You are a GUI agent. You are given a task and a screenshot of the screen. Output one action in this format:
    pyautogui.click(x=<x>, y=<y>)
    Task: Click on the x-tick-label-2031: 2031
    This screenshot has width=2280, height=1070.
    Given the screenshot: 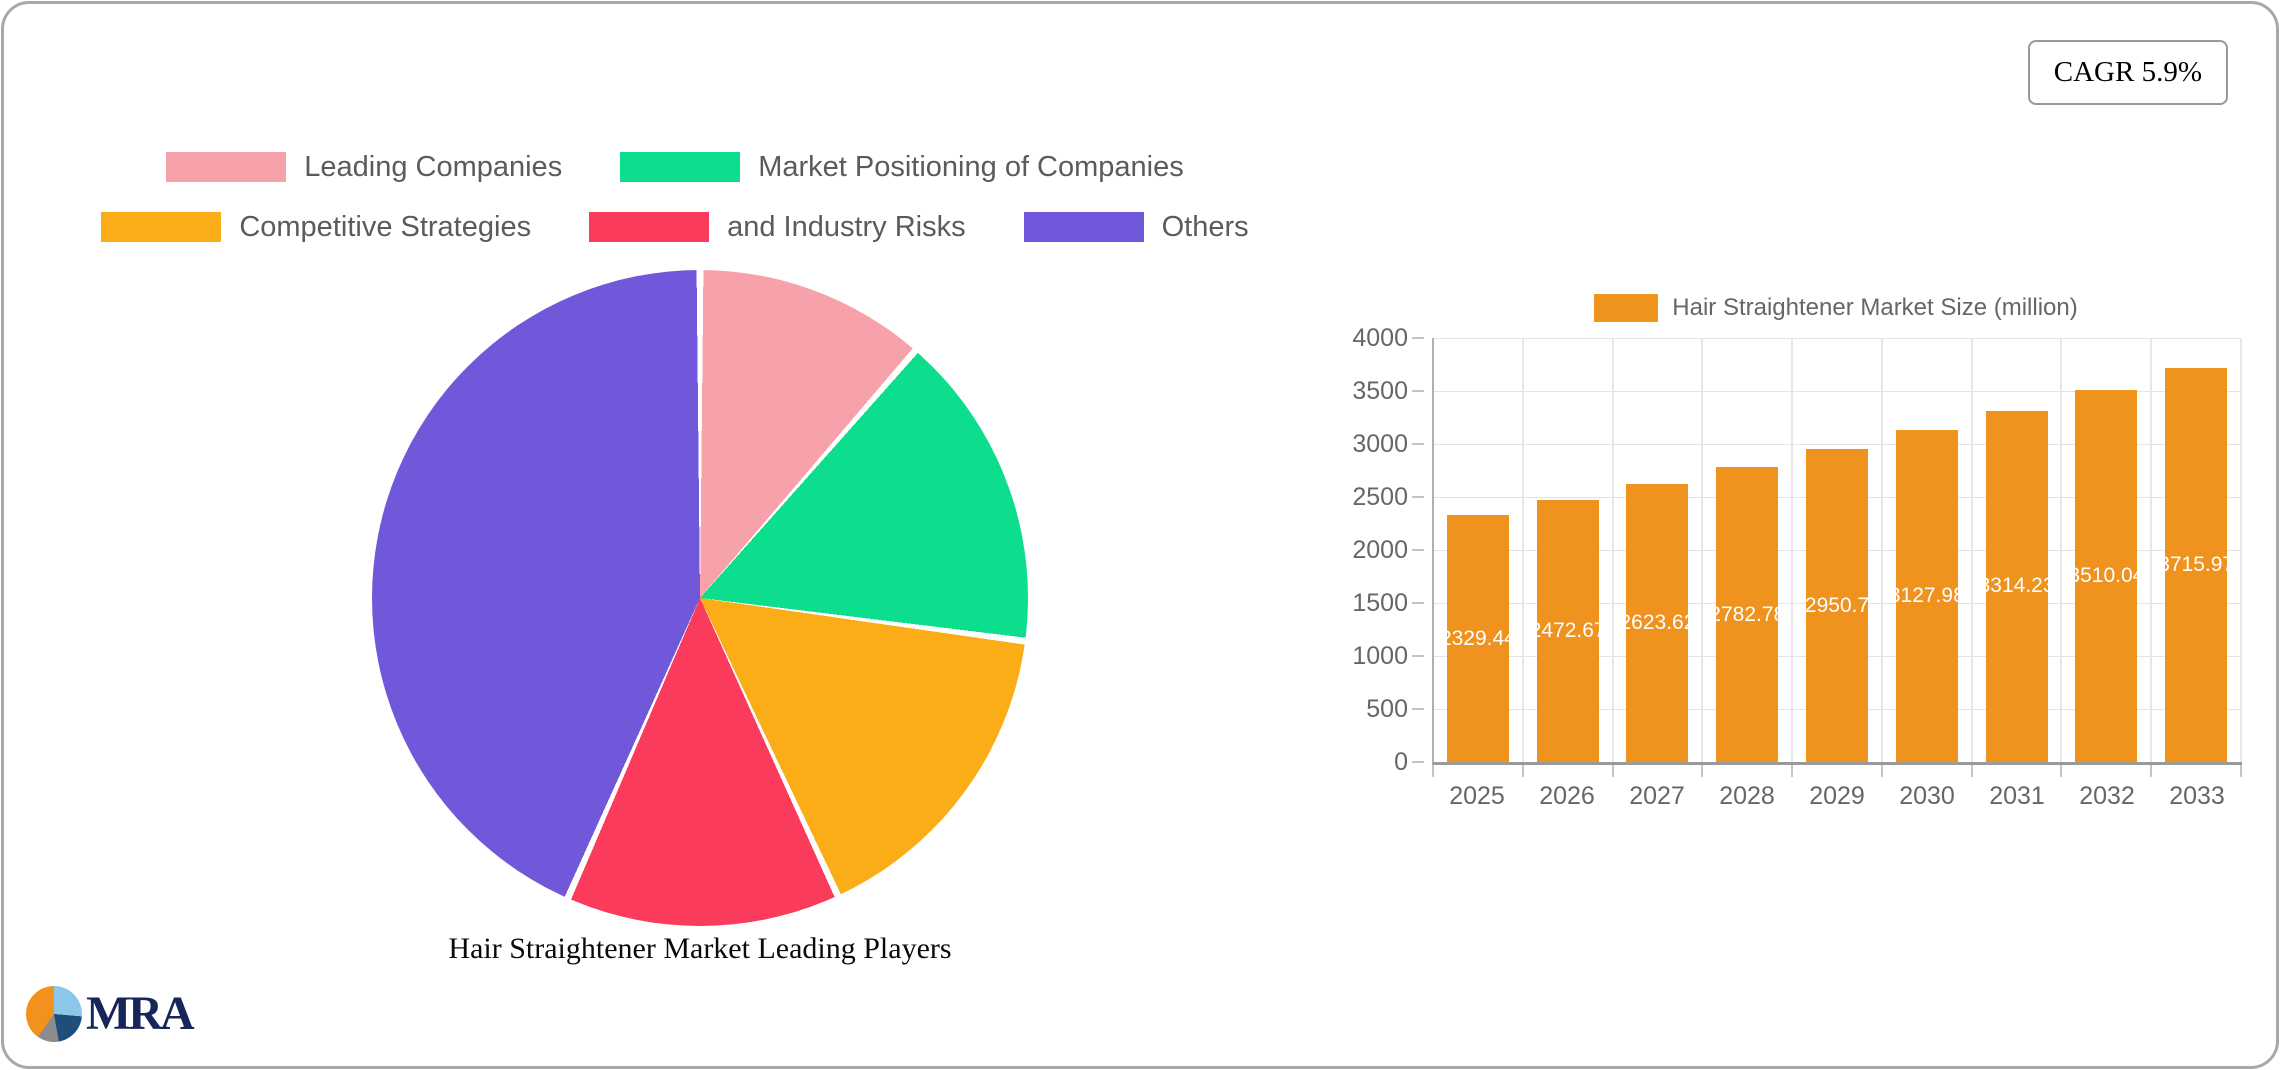 What is the action you would take?
    pyautogui.click(x=2017, y=796)
    